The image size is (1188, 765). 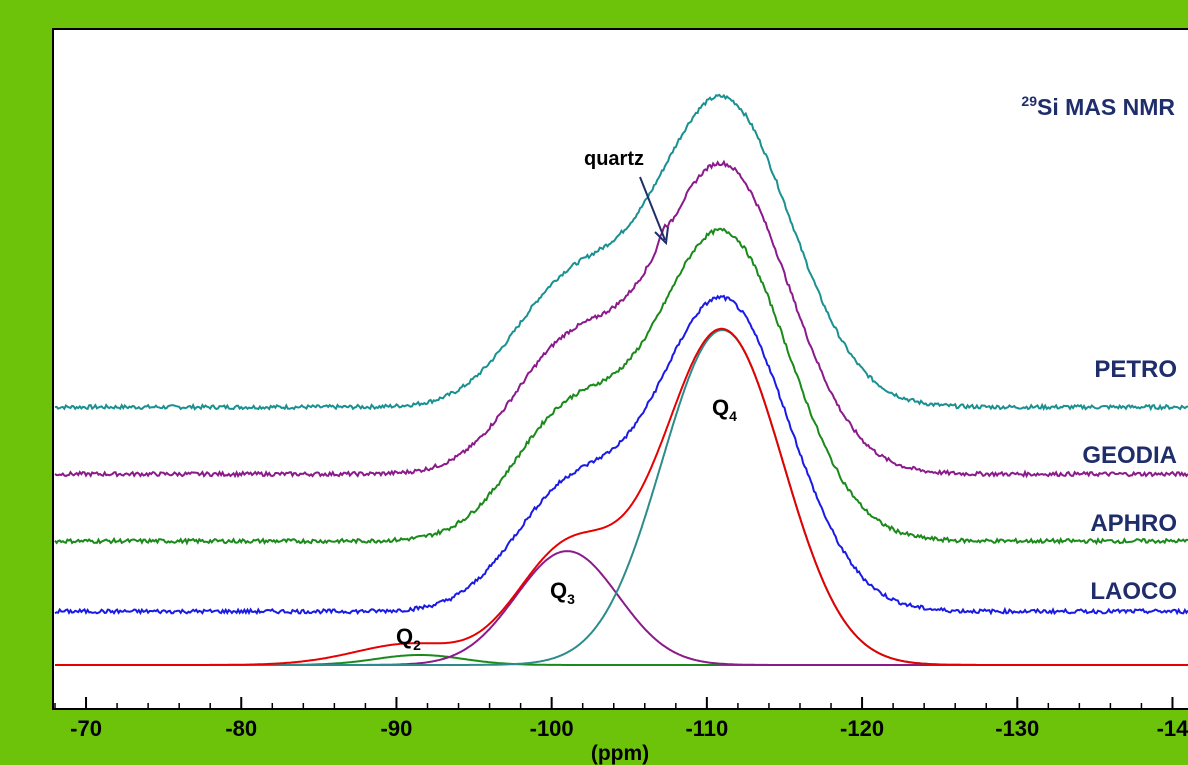 What do you see at coordinates (652, 208) in the screenshot?
I see `quartz-arrow` at bounding box center [652, 208].